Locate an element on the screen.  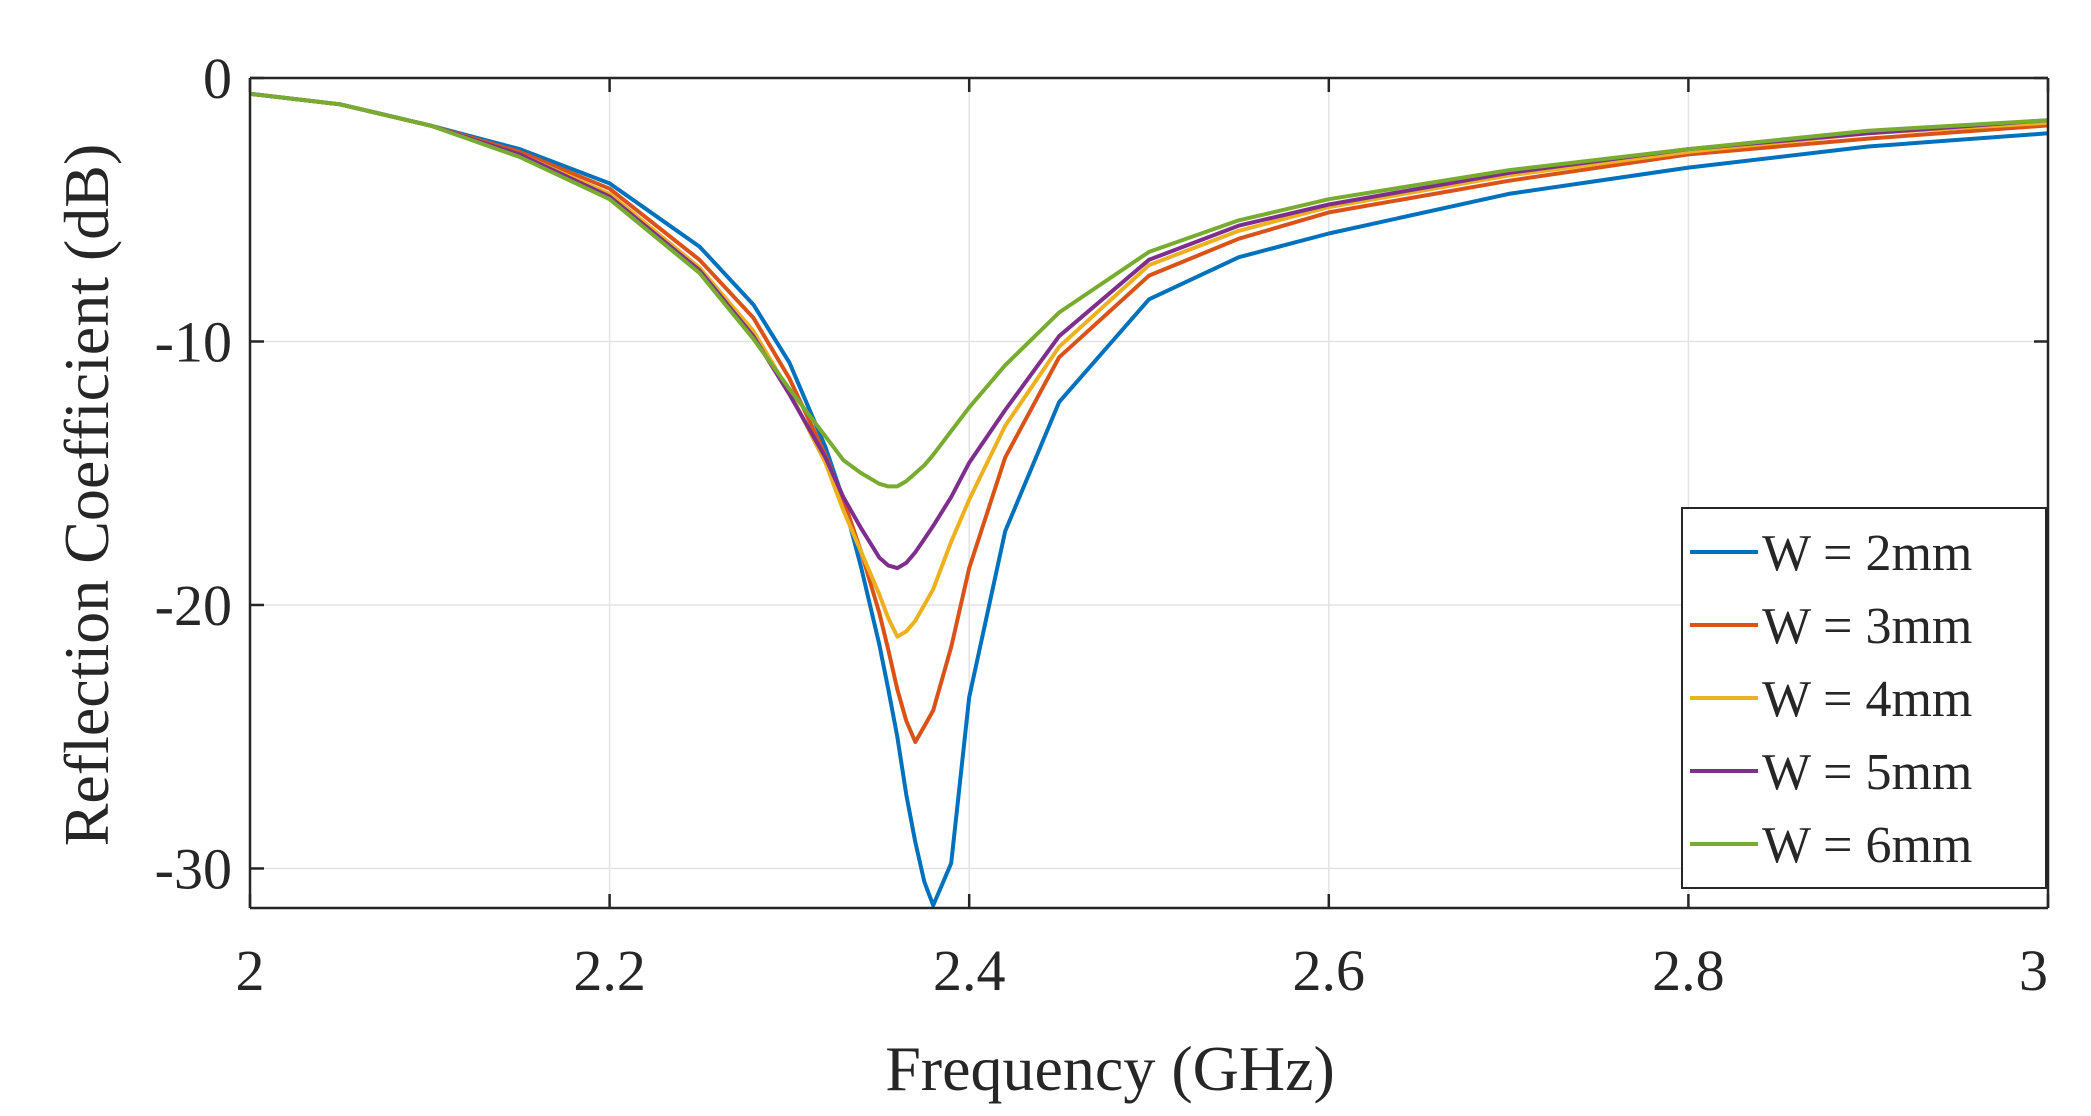
legend: W = 2mm W = 3mm W = 4mm W = 5mm W = 6mm is located at coordinates (1864, 698).